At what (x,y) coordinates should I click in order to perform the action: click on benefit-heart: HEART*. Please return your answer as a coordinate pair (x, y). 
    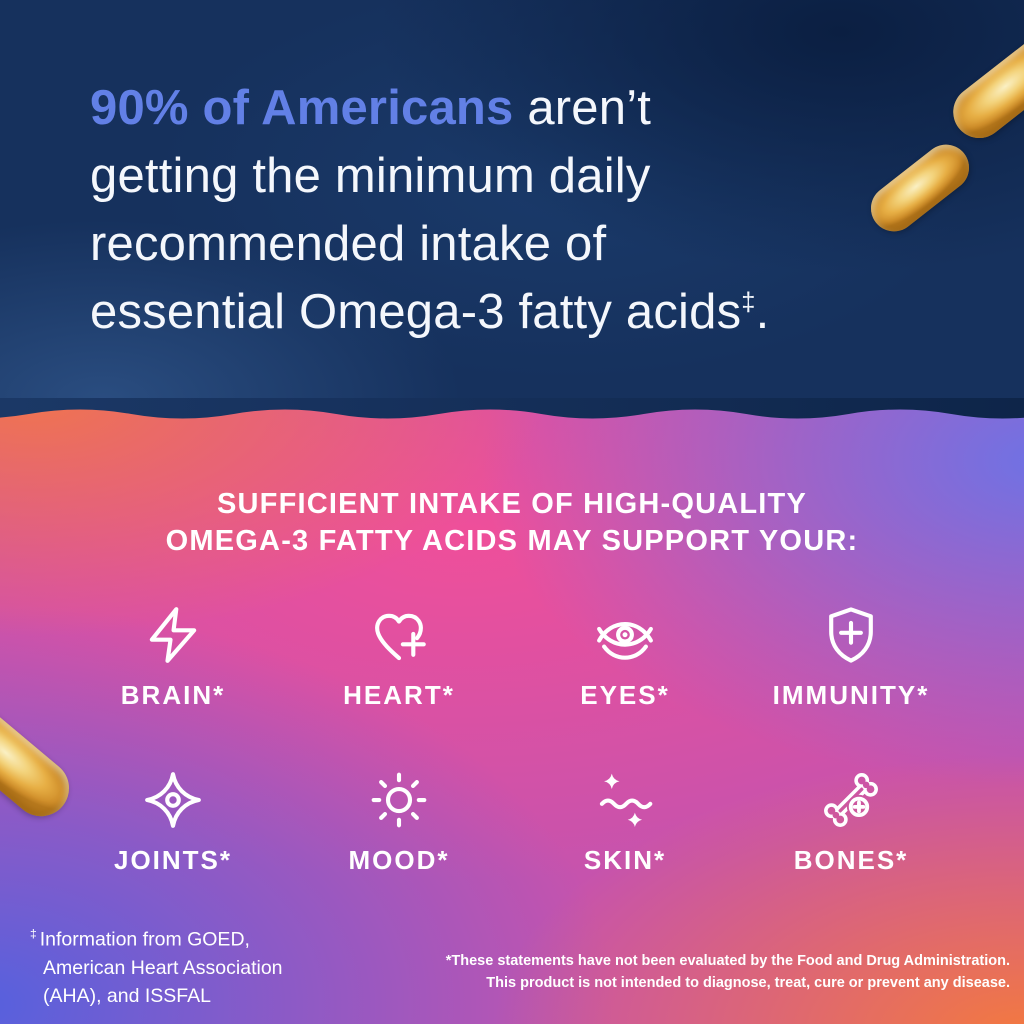
    Looking at the image, I should click on (399, 656).